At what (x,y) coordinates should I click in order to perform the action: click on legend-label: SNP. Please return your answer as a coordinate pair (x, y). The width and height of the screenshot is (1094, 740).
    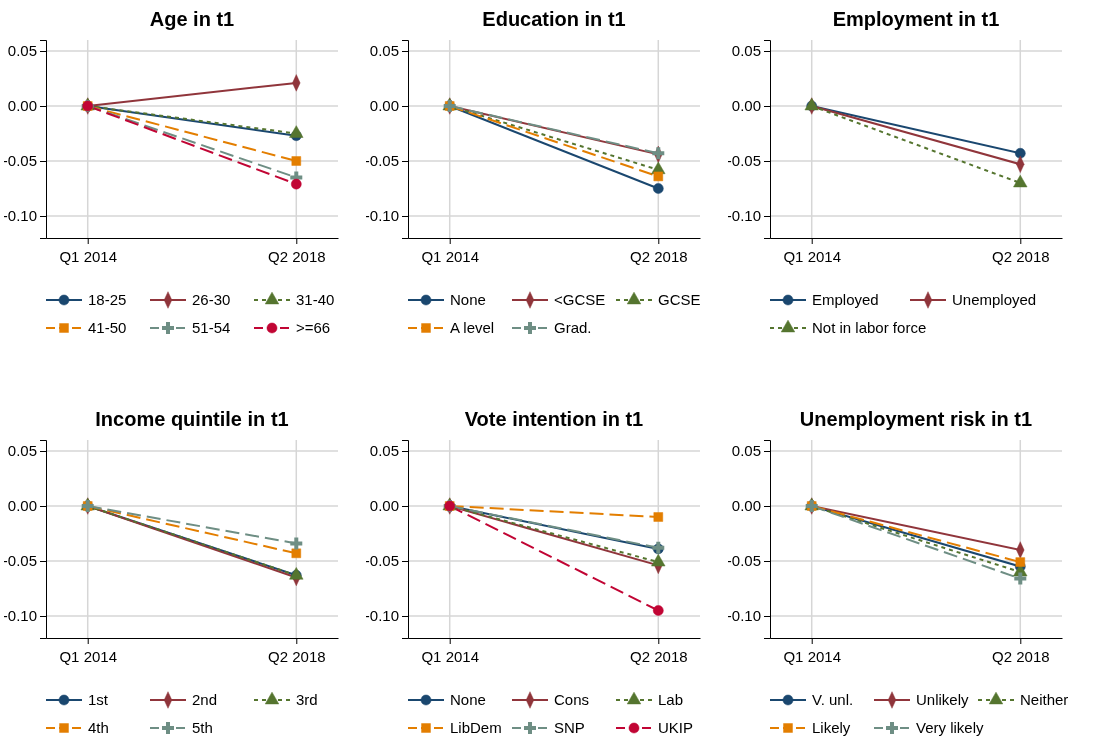
    Looking at the image, I should click on (569, 727).